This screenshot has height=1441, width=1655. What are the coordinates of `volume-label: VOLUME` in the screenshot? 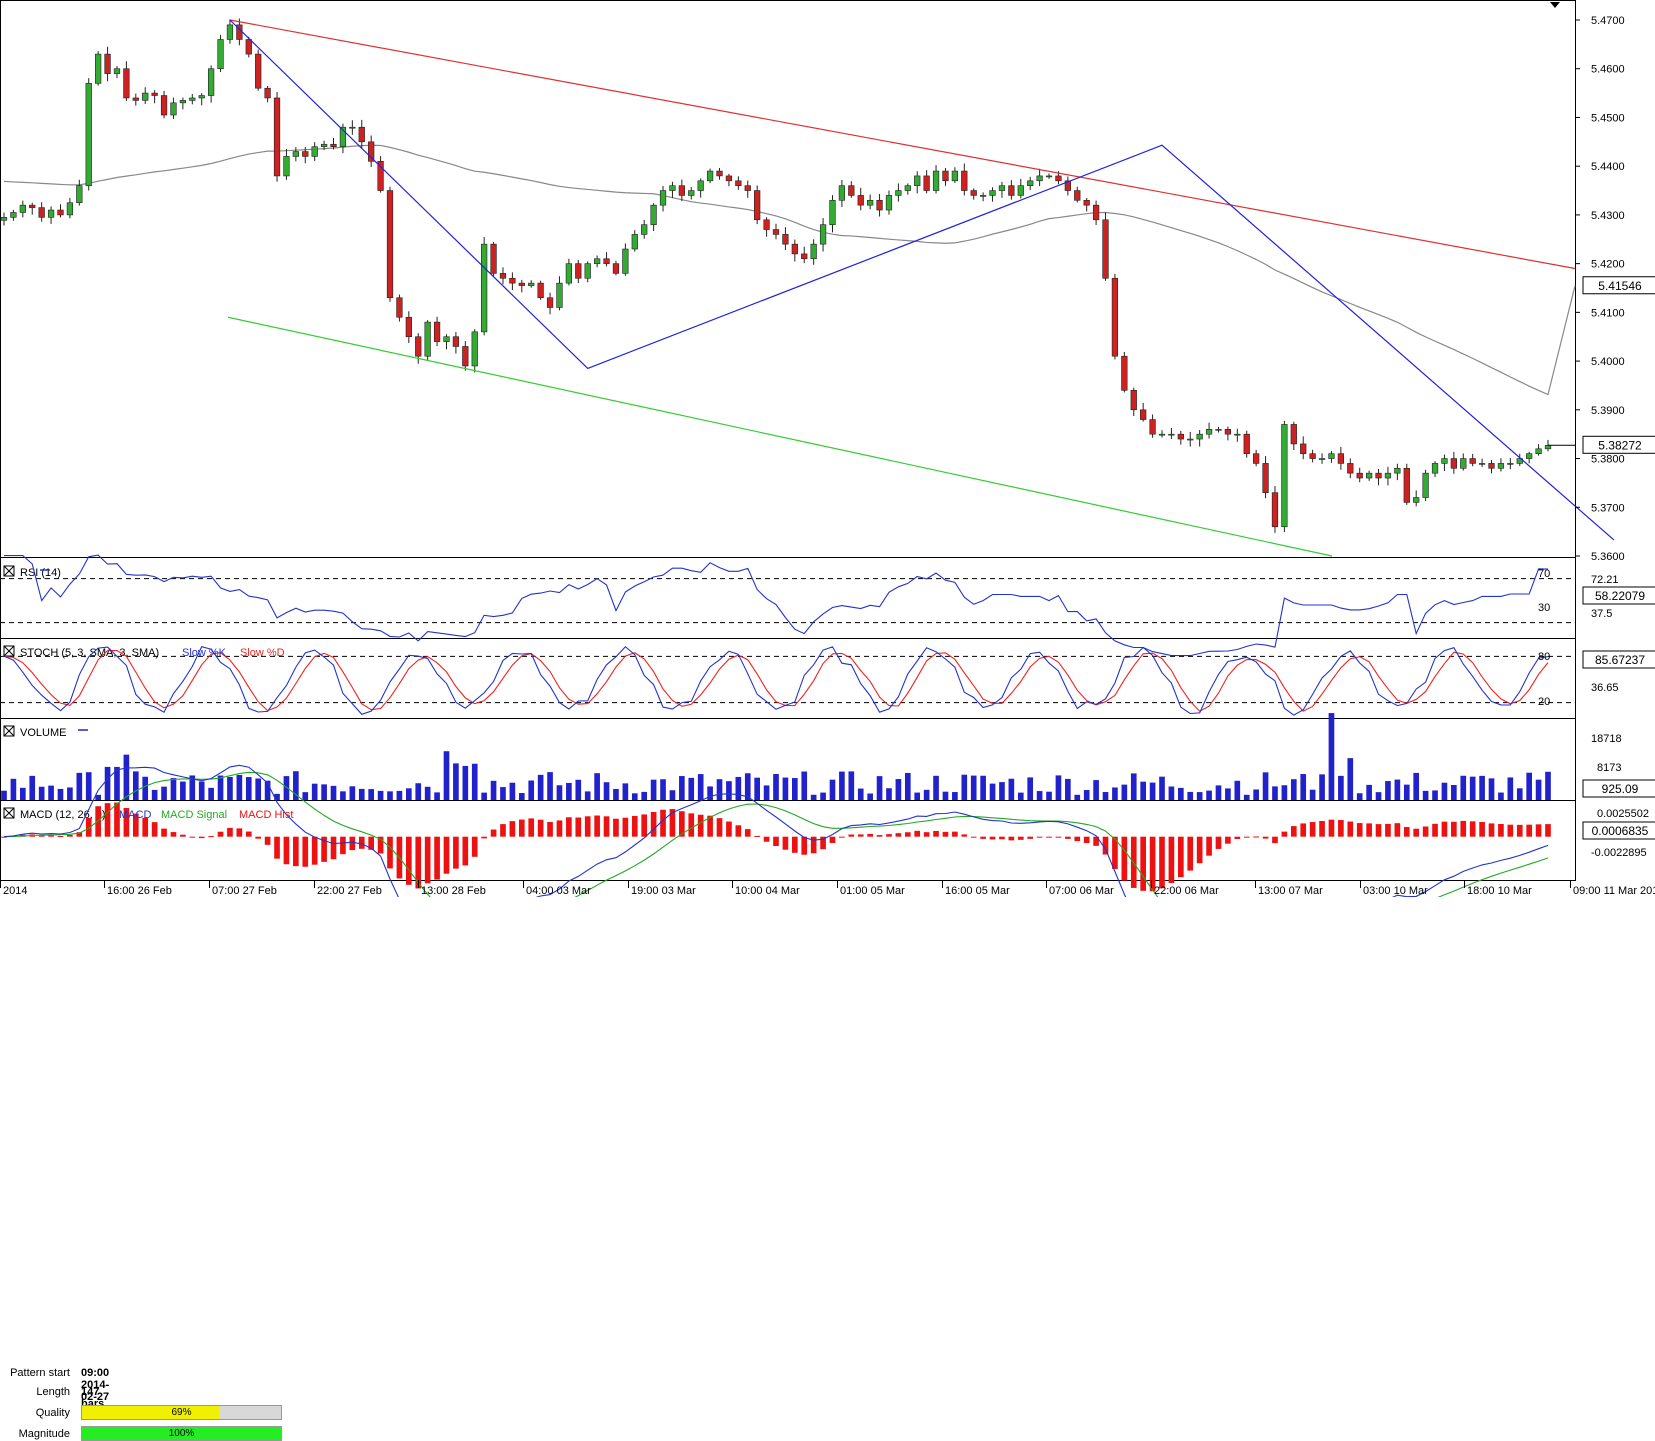 It's located at (43, 733).